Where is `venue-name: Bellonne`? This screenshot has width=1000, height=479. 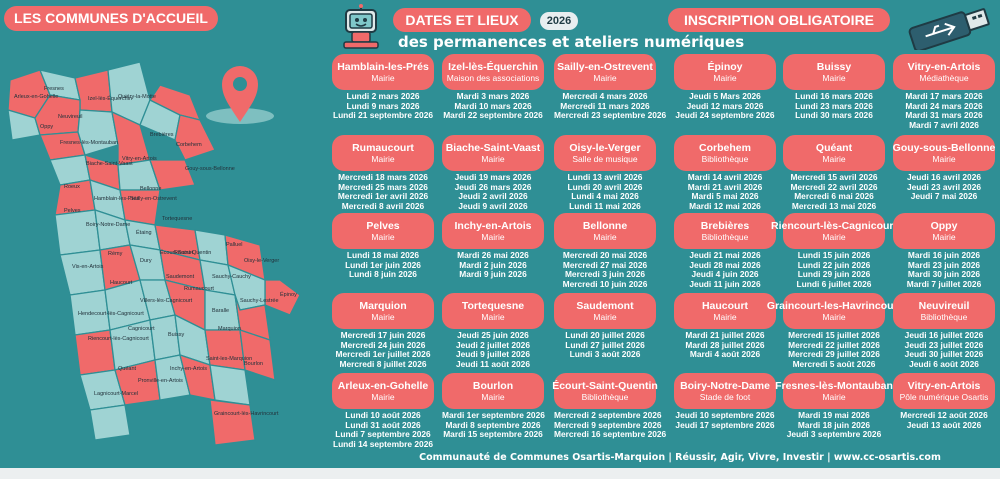
venue-name: Bellonne is located at coordinates (605, 225).